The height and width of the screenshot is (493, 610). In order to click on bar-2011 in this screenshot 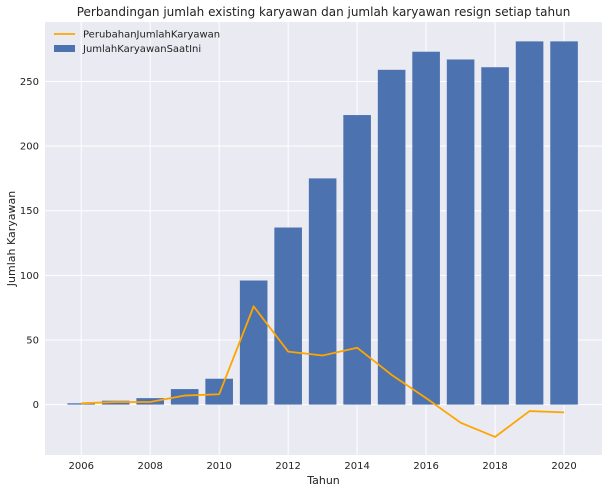, I will do `click(253, 342)`.